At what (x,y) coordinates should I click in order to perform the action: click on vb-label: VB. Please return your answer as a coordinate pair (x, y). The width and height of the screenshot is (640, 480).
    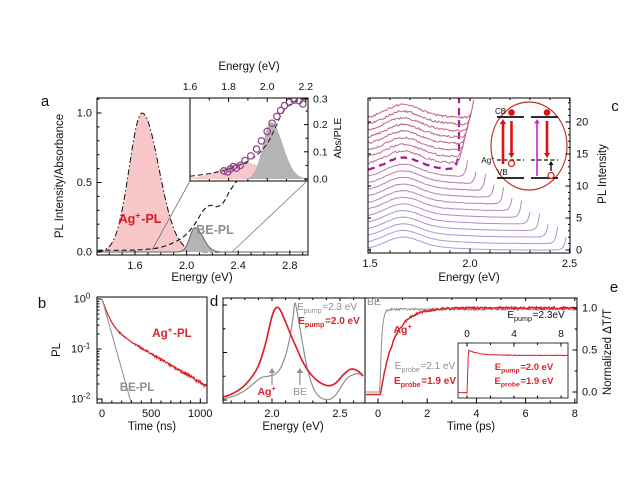
    Looking at the image, I should click on (502, 172).